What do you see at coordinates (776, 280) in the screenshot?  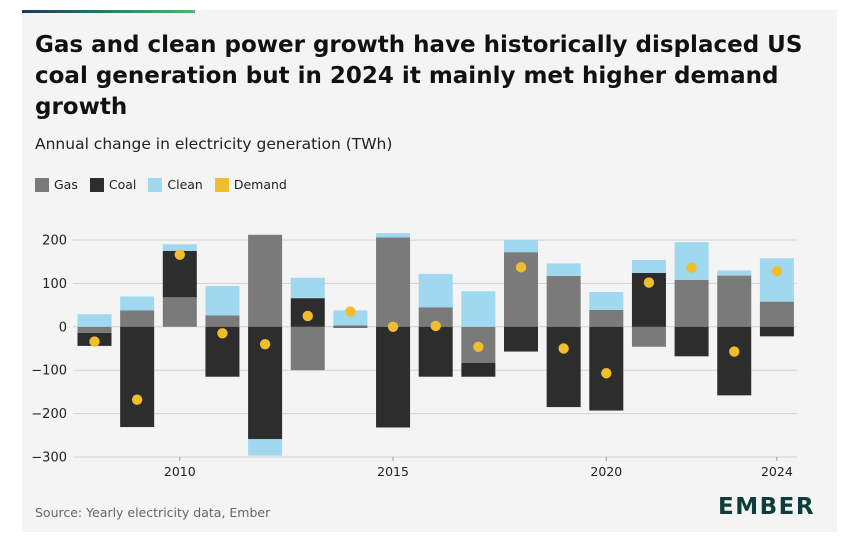 I see `bar-clean-2024` at bounding box center [776, 280].